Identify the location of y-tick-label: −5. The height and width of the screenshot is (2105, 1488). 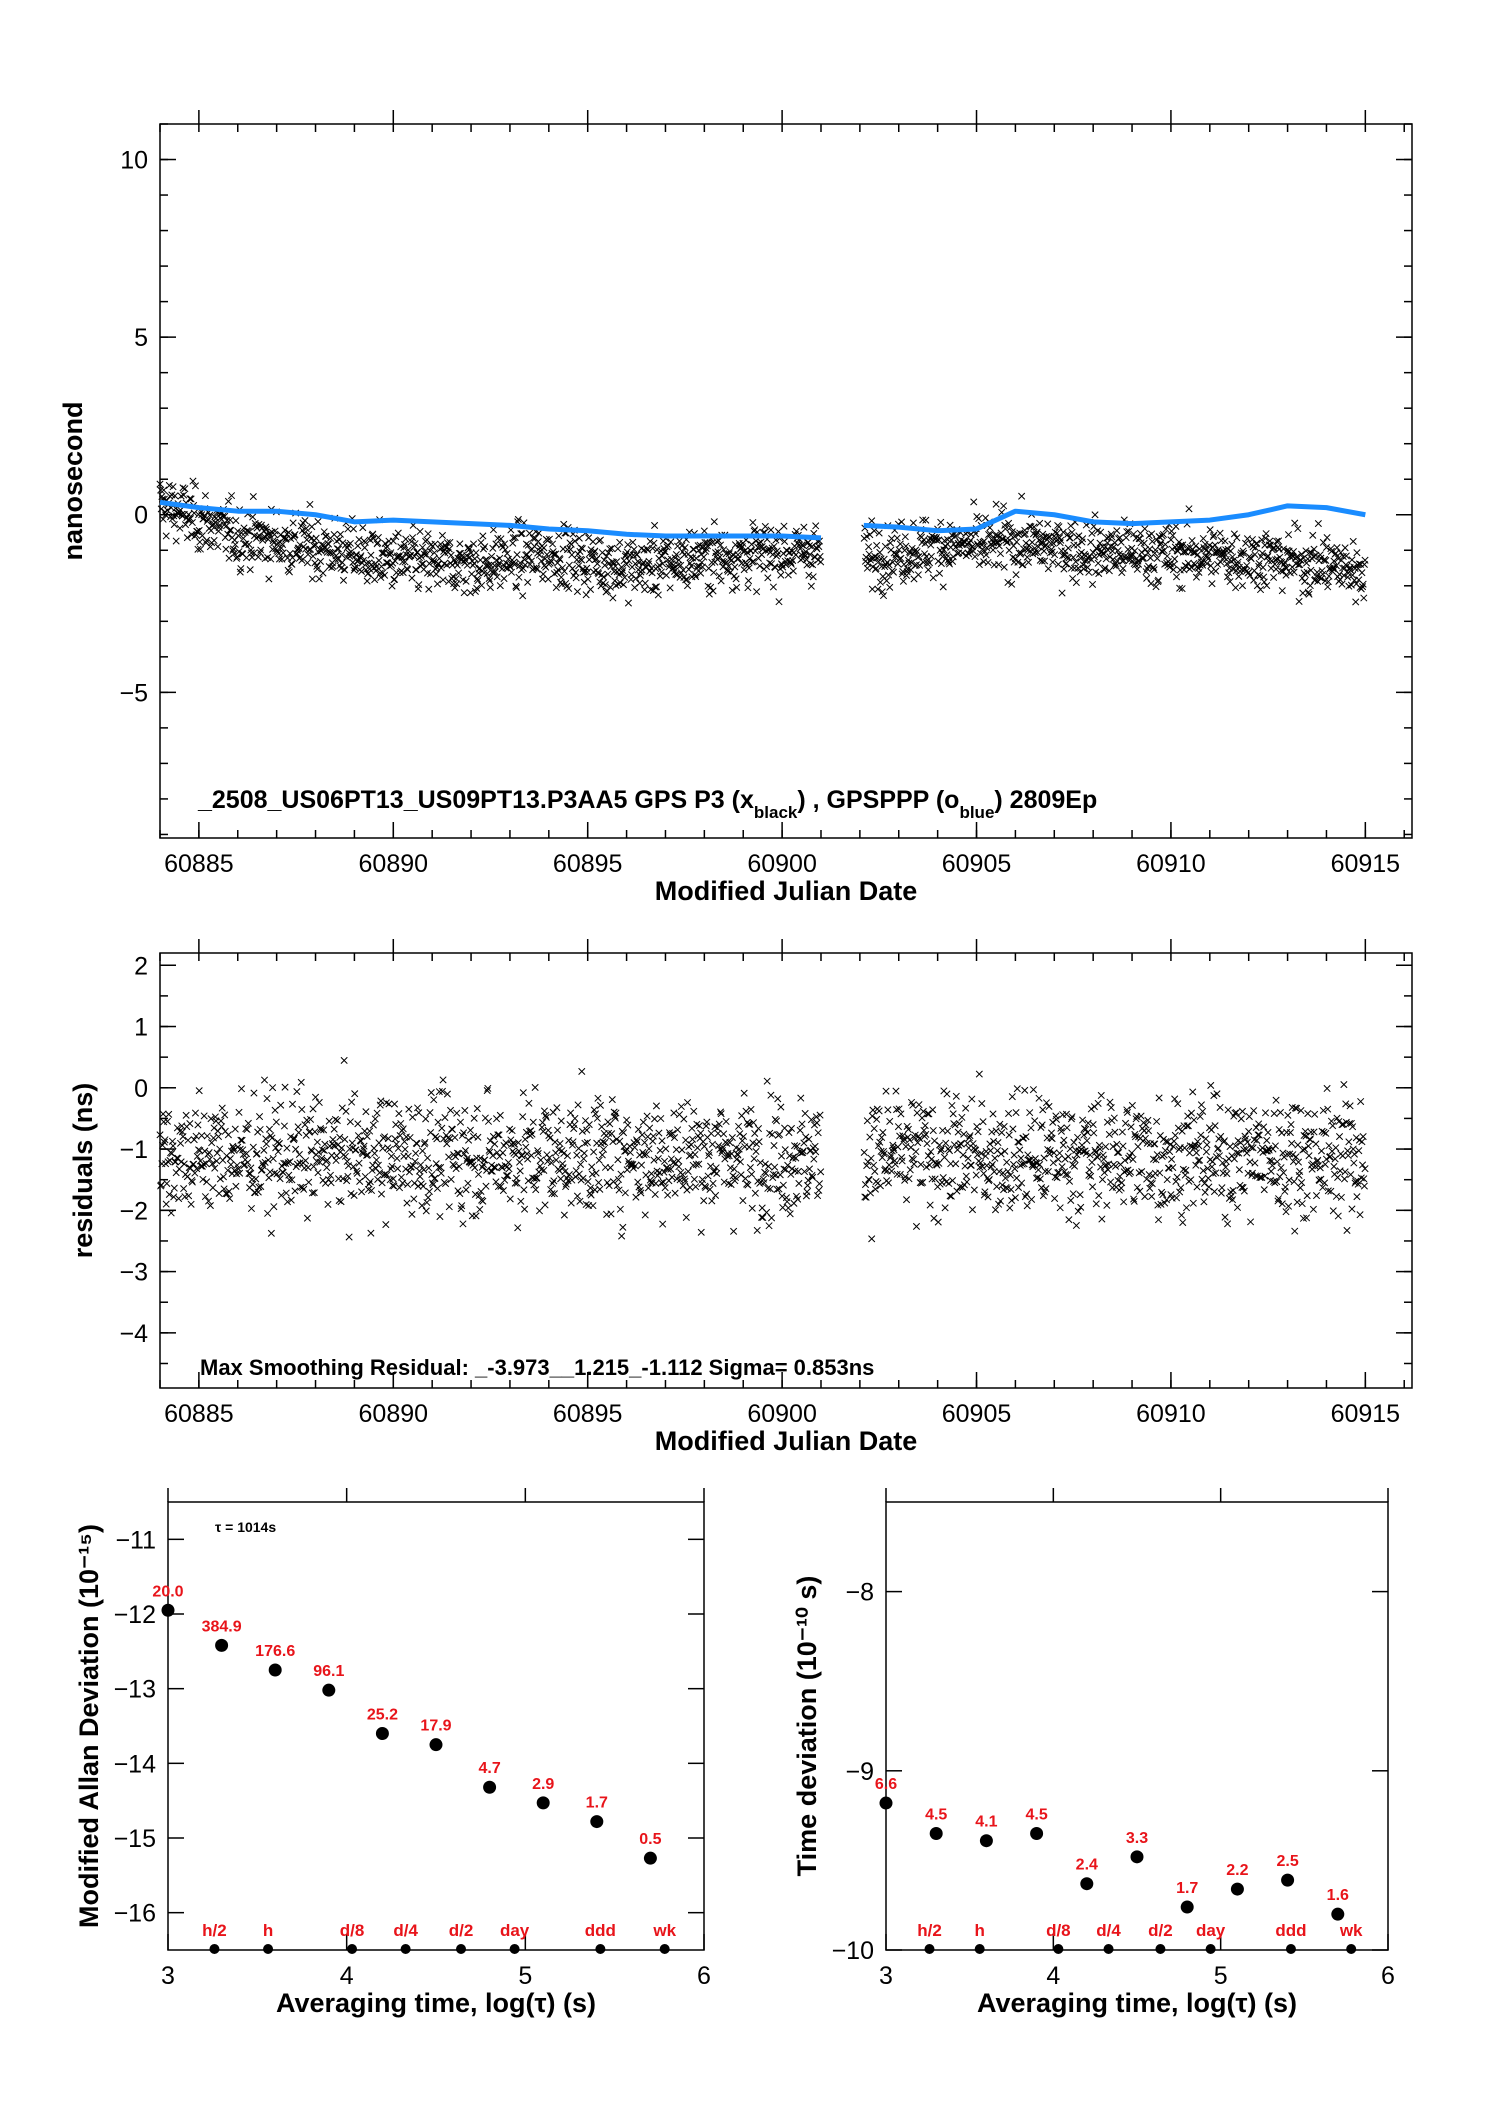
(133, 693).